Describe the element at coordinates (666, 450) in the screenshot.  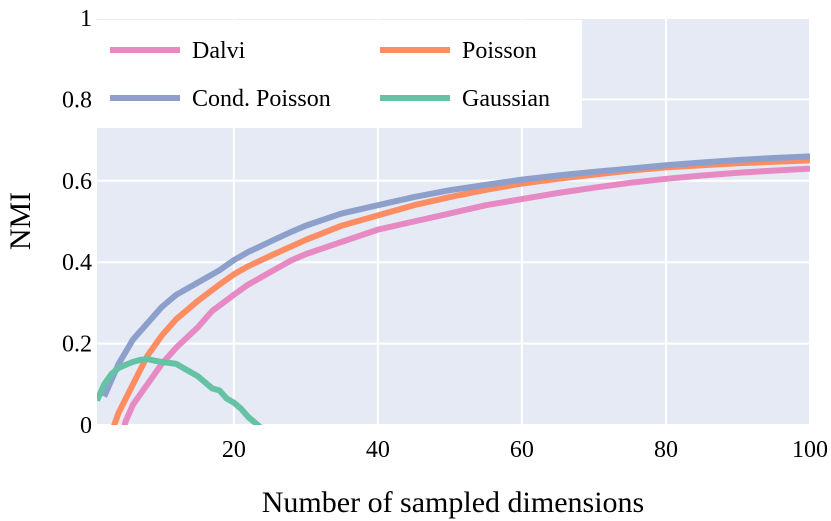
I see `x-tick-label: 80` at that location.